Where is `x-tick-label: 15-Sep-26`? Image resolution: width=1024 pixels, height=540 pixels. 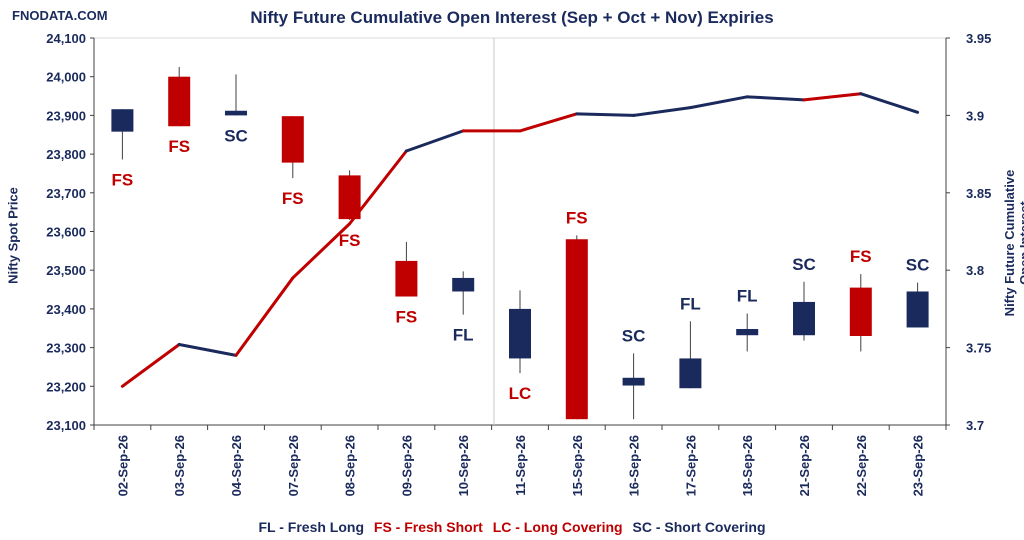
x-tick-label: 15-Sep-26 is located at coordinates (577, 465).